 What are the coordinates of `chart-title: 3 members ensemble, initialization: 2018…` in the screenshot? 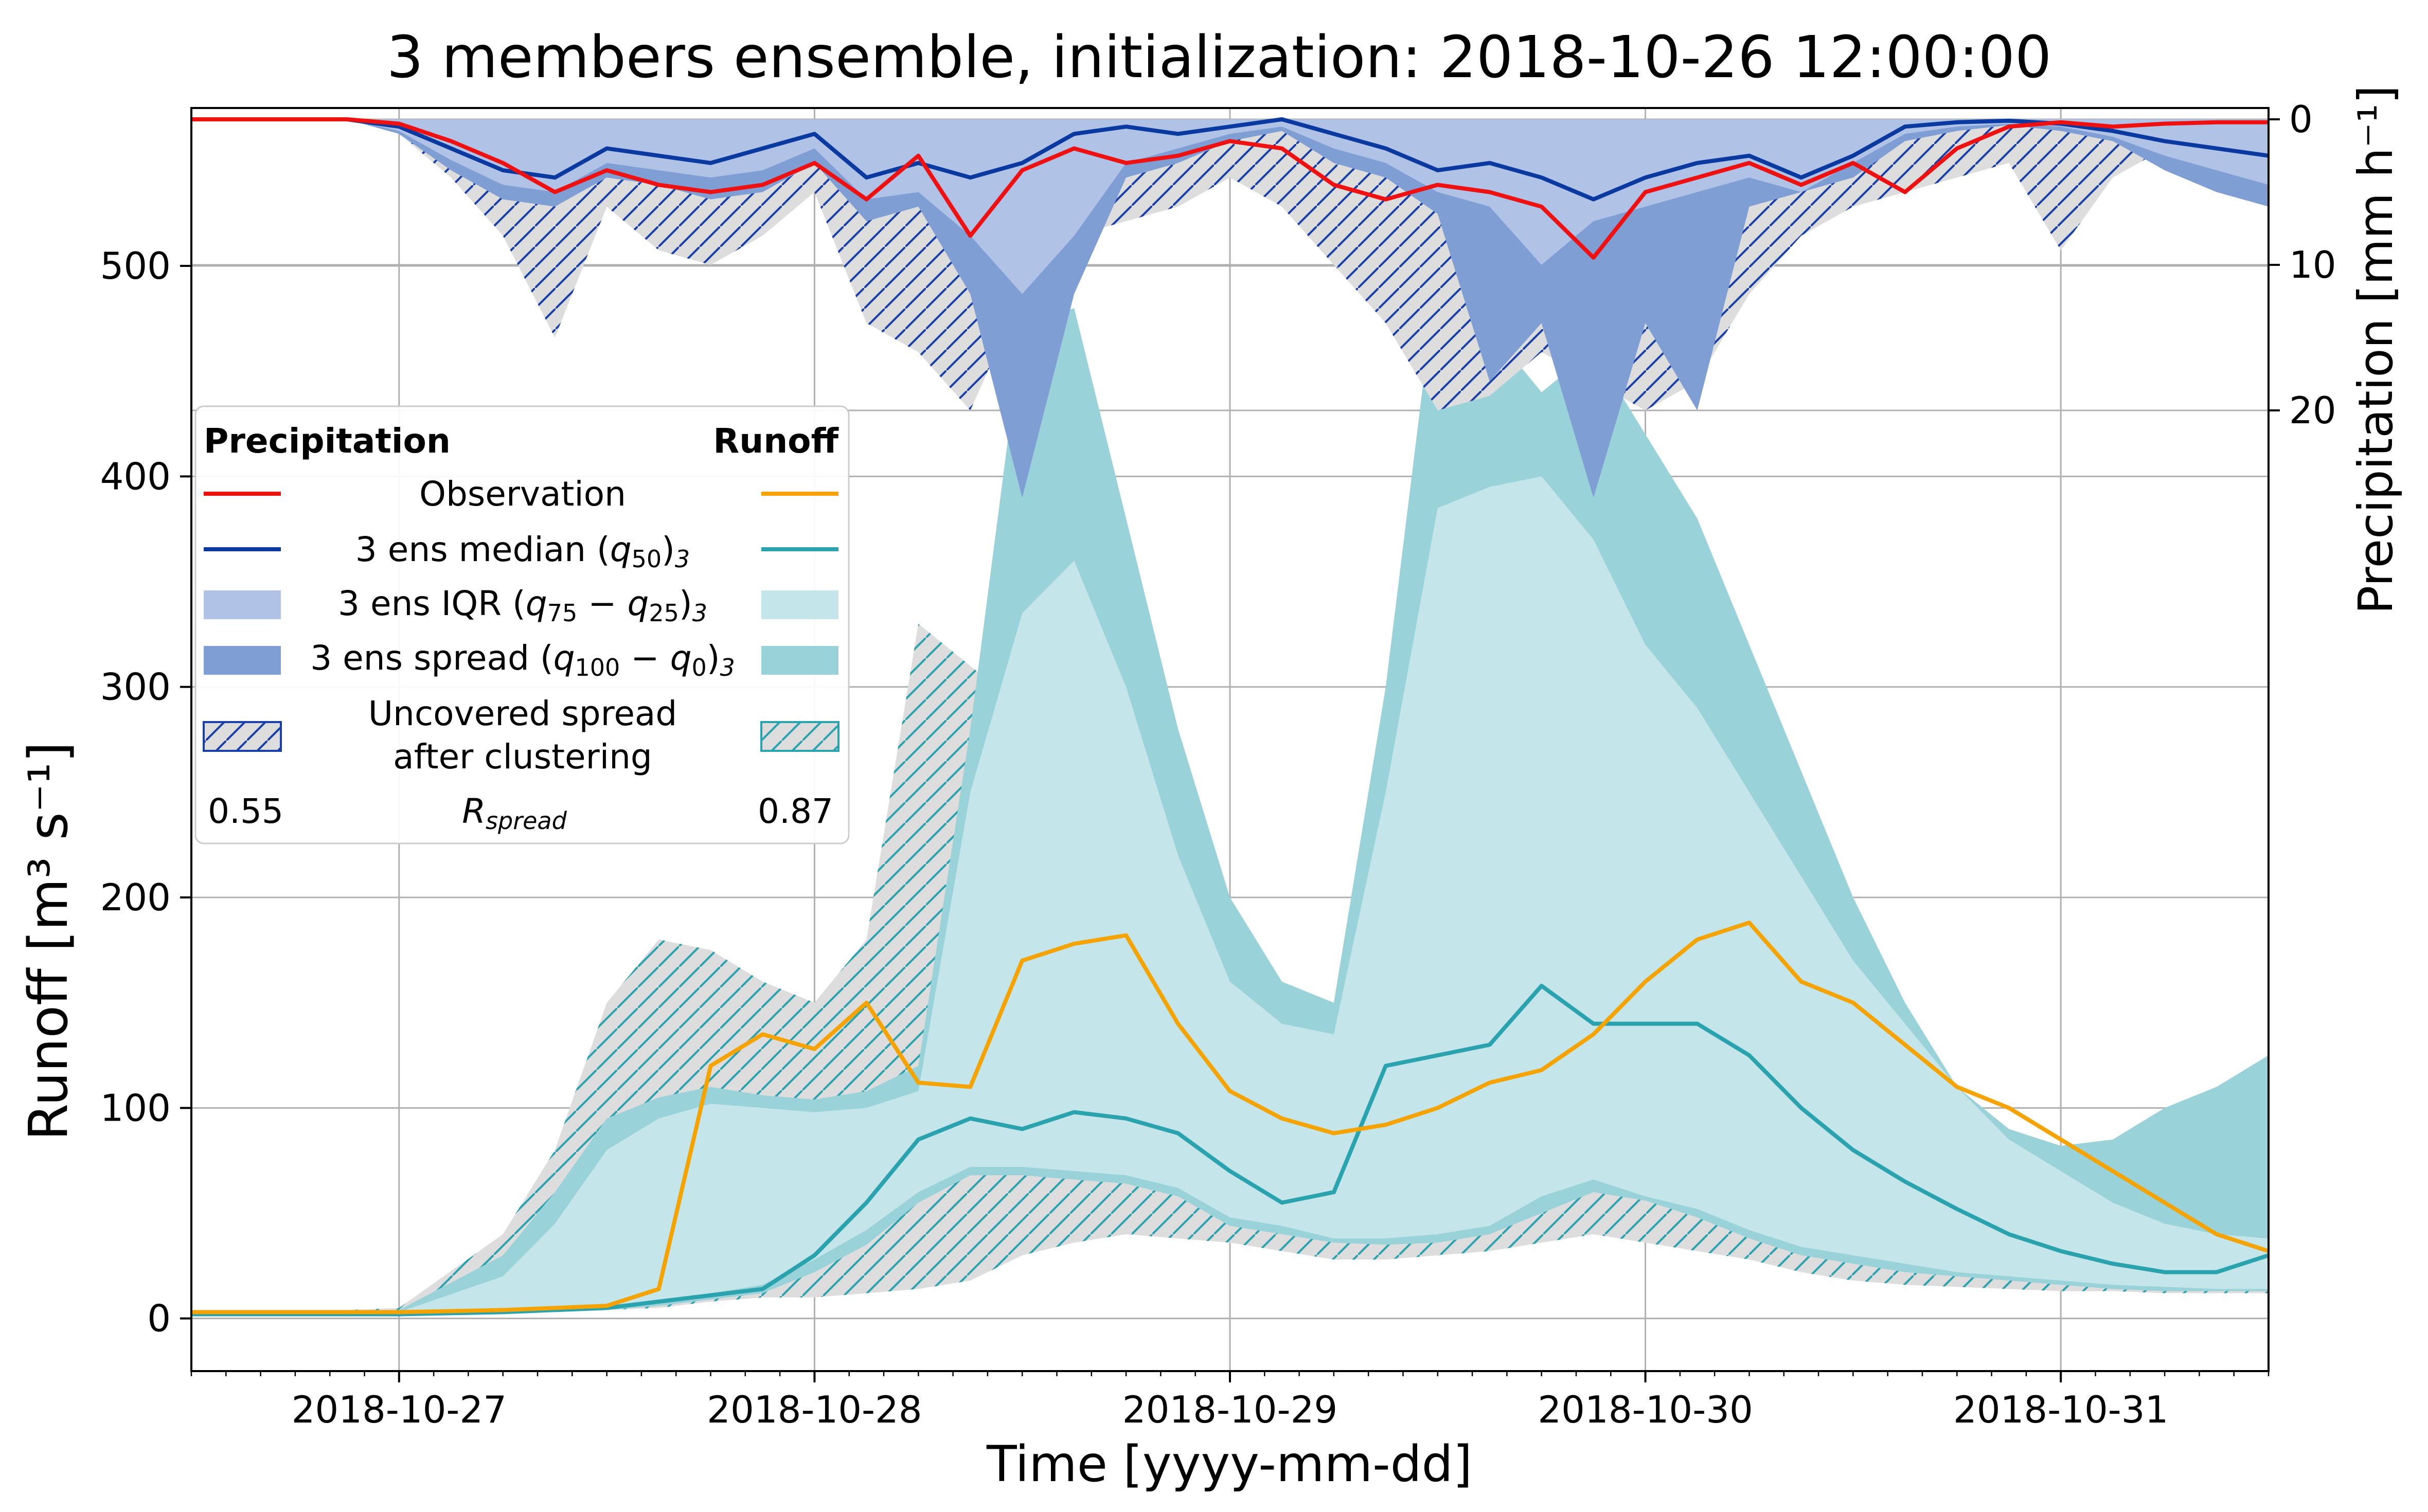 It's located at (1219, 57).